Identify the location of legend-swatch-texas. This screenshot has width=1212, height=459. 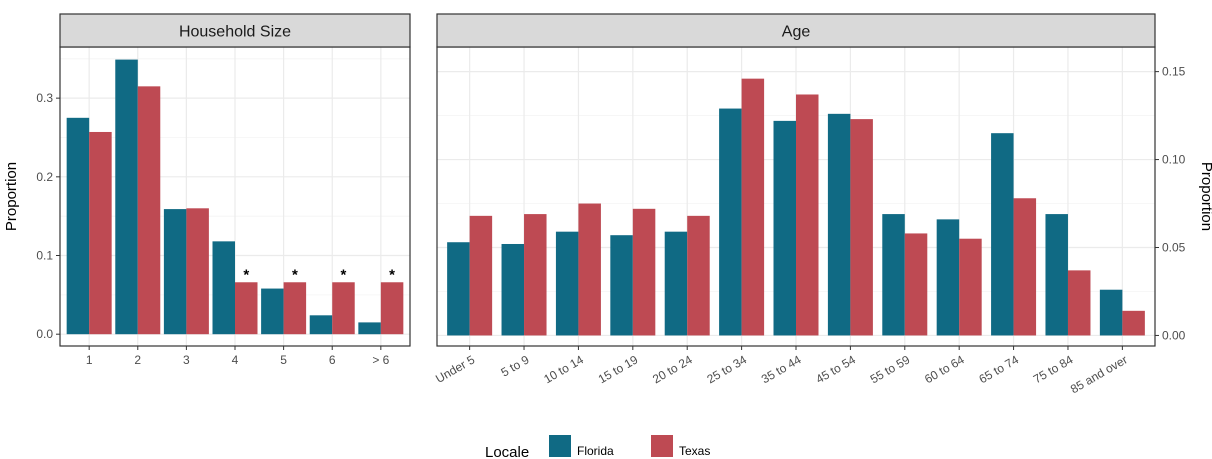
(662, 446).